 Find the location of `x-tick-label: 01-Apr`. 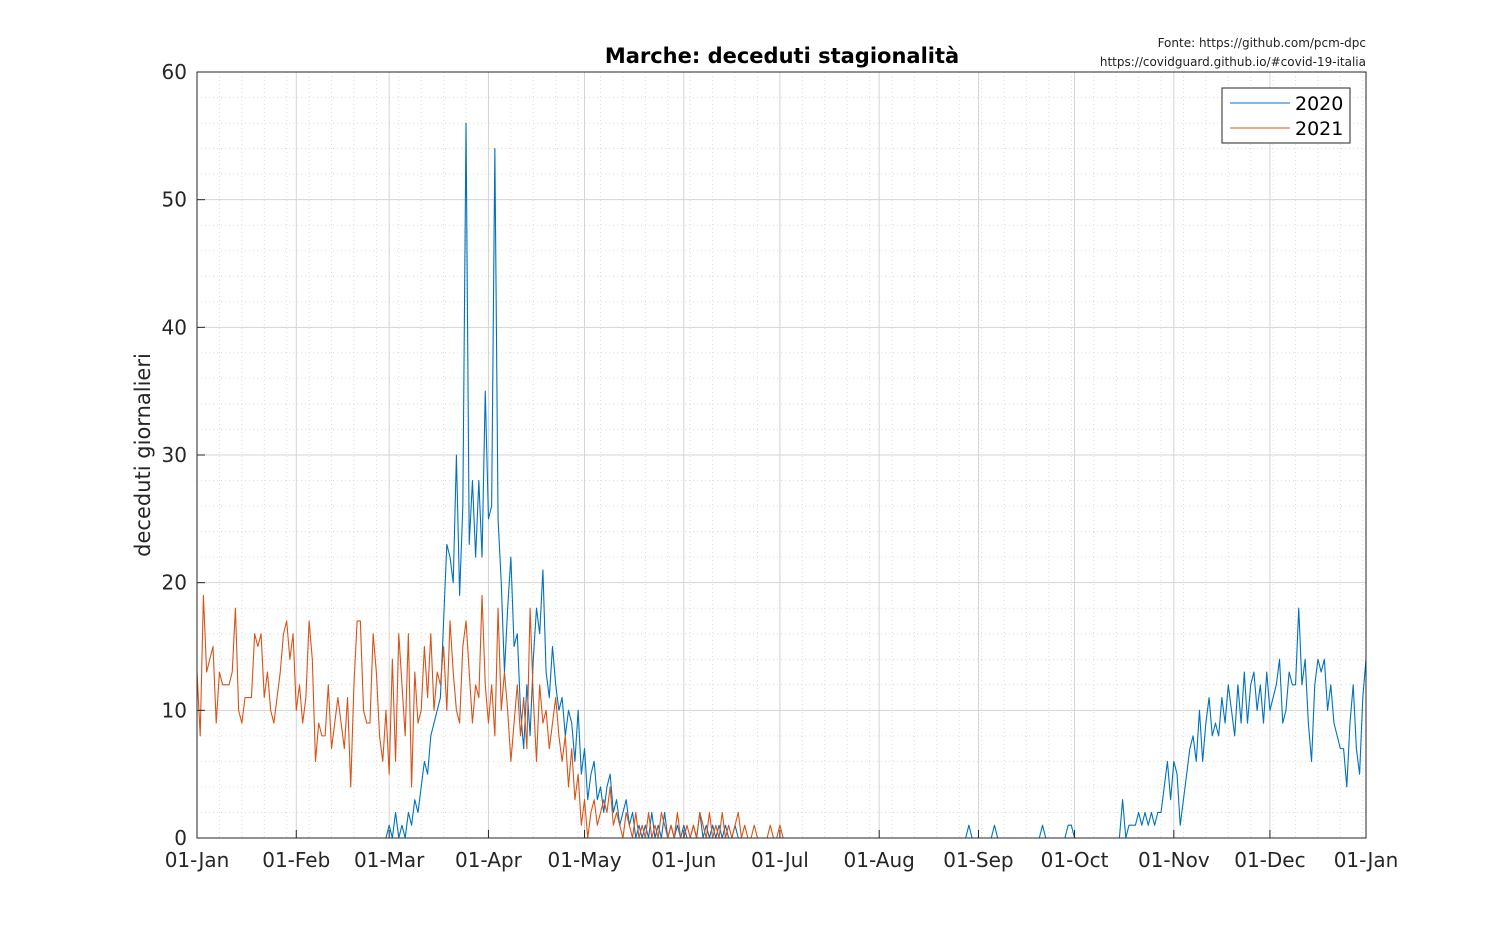

x-tick-label: 01-Apr is located at coordinates (489, 860).